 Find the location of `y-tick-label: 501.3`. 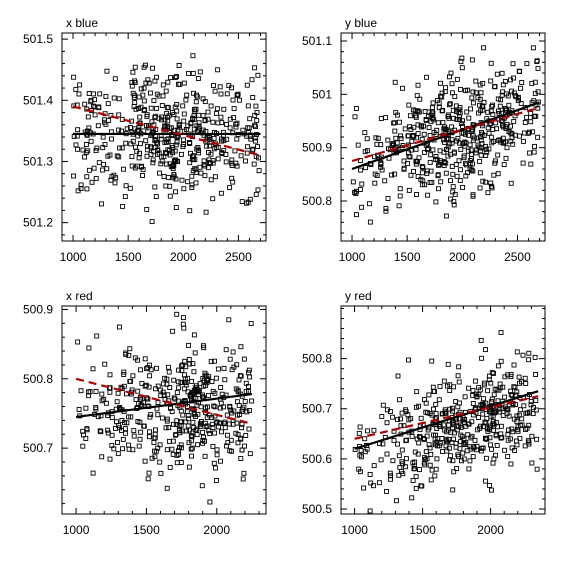

y-tick-label: 501.3 is located at coordinates (38, 161).